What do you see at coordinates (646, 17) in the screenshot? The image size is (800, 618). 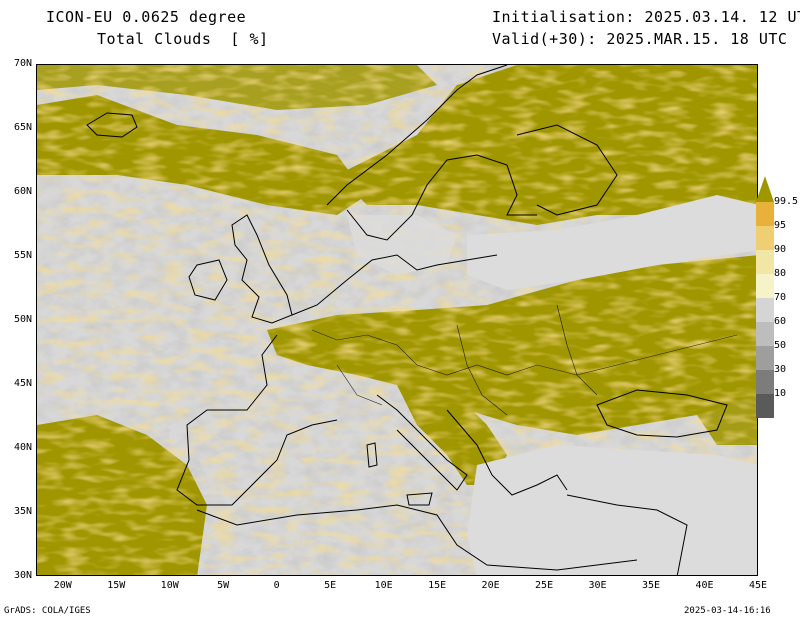 I see `init-time: Initialisation: 2025.03.14. 12 UTC` at bounding box center [646, 17].